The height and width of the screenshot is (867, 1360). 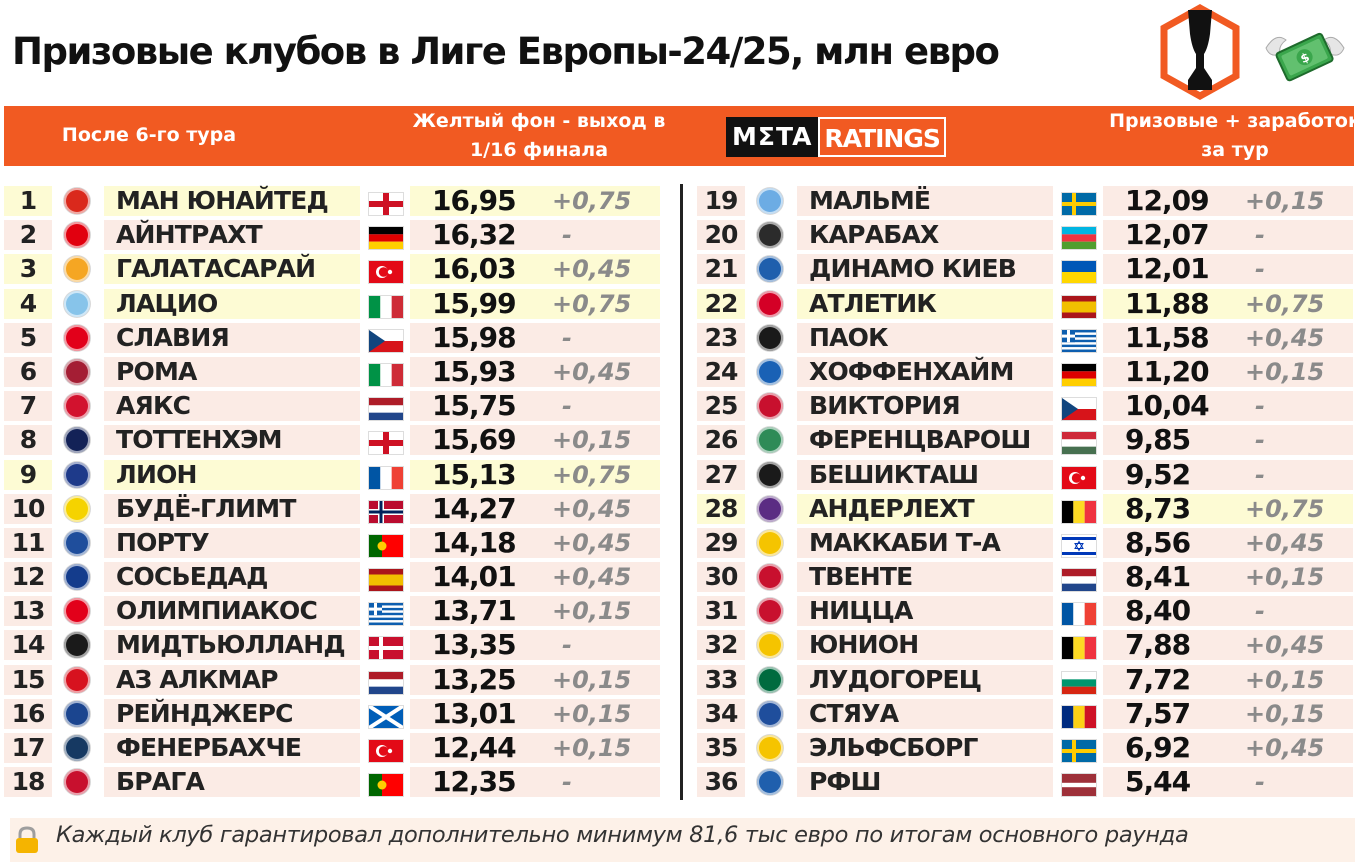 I want to click on rank-cell: 4, so click(x=28, y=303).